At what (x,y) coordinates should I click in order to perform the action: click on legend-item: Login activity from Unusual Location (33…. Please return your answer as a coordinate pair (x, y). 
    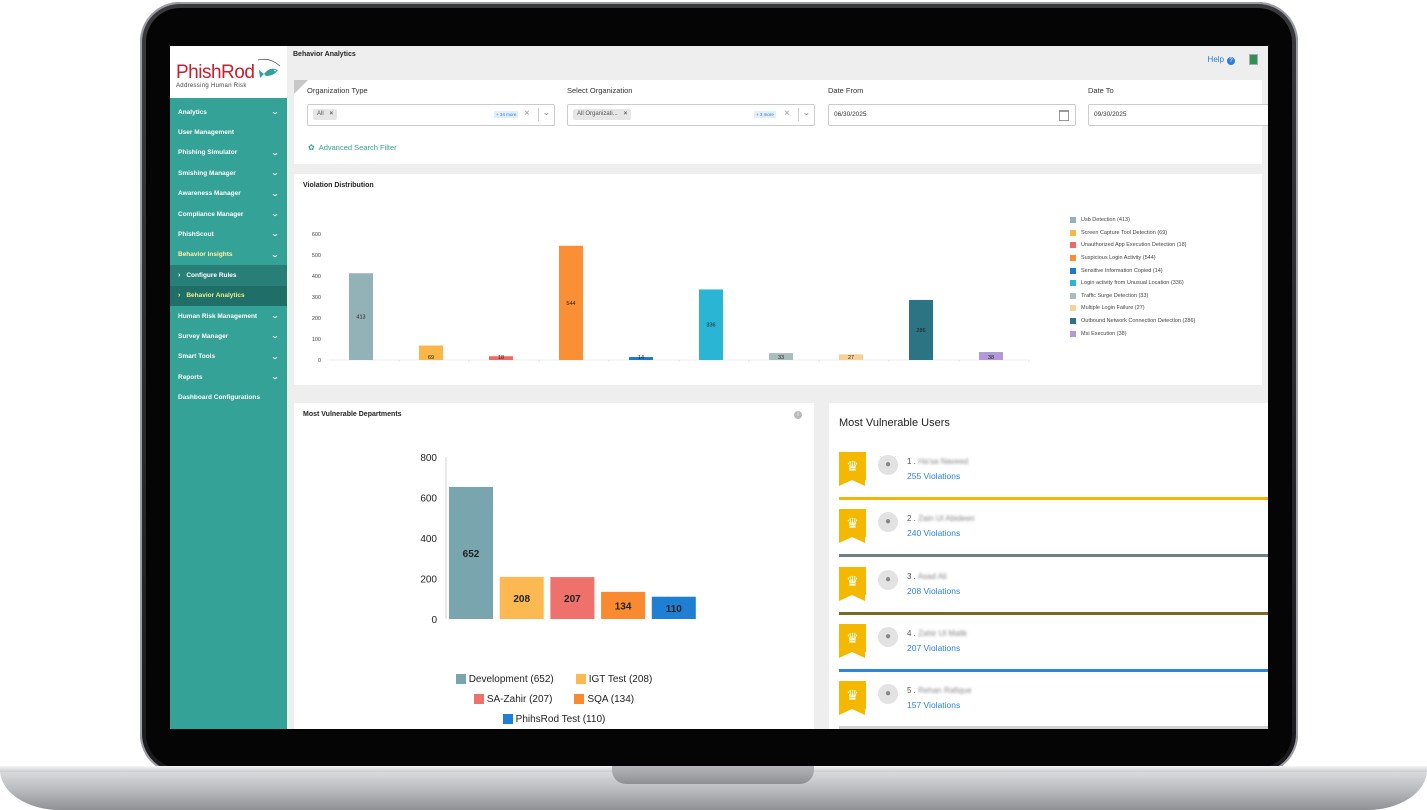
    Looking at the image, I should click on (1132, 283).